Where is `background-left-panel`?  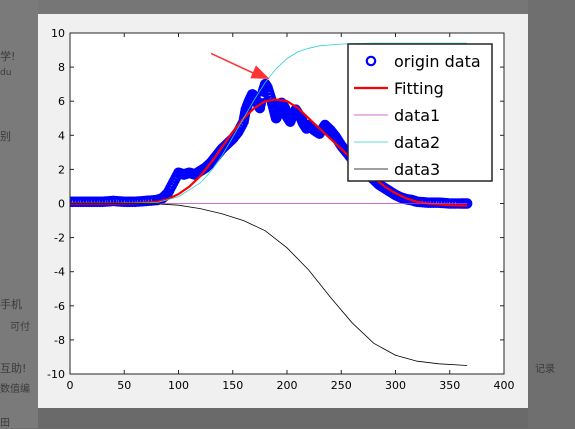 background-left-panel is located at coordinates (19, 214).